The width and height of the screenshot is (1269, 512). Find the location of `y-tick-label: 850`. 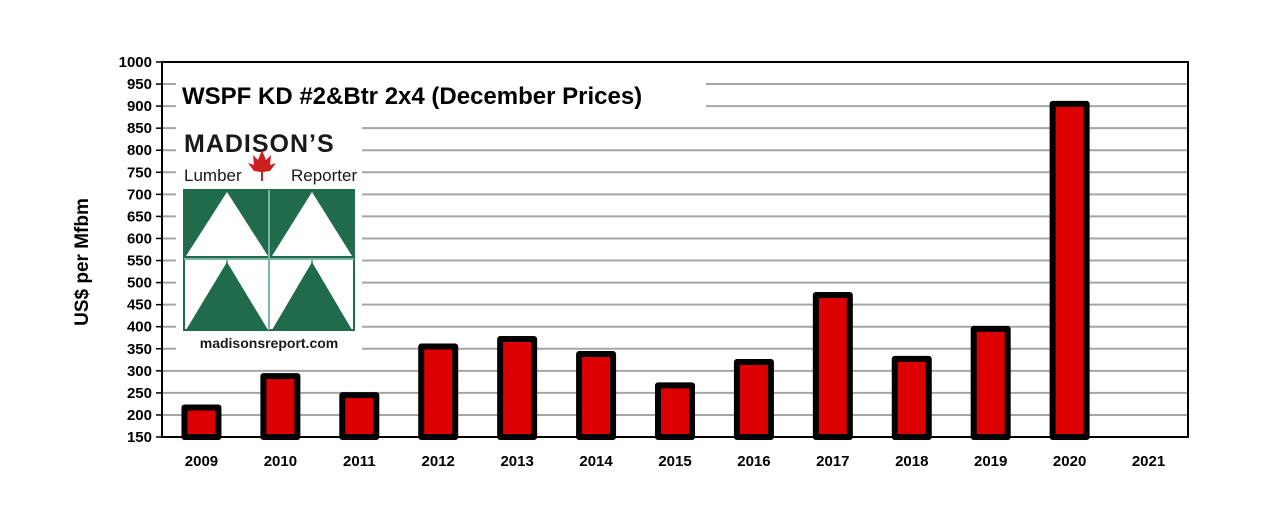

y-tick-label: 850 is located at coordinates (139, 128).